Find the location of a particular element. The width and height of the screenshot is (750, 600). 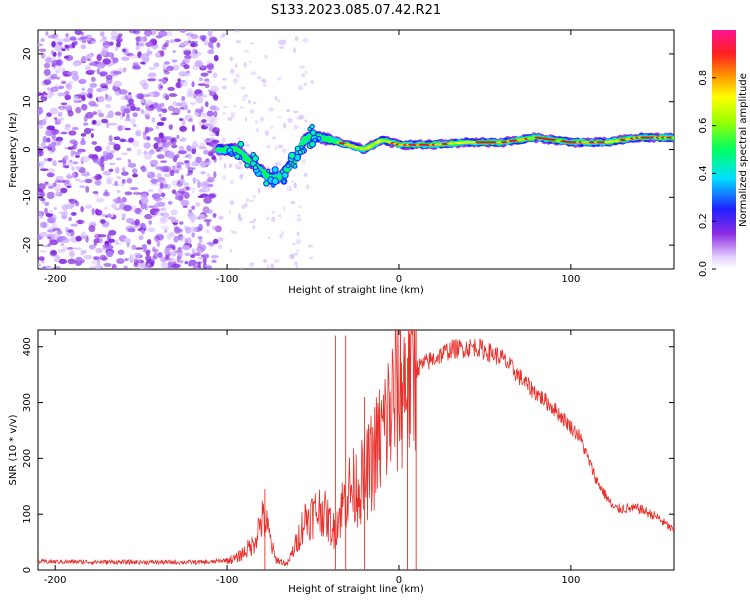

spectrogram-ytick-label: -10 is located at coordinates (27, 197).